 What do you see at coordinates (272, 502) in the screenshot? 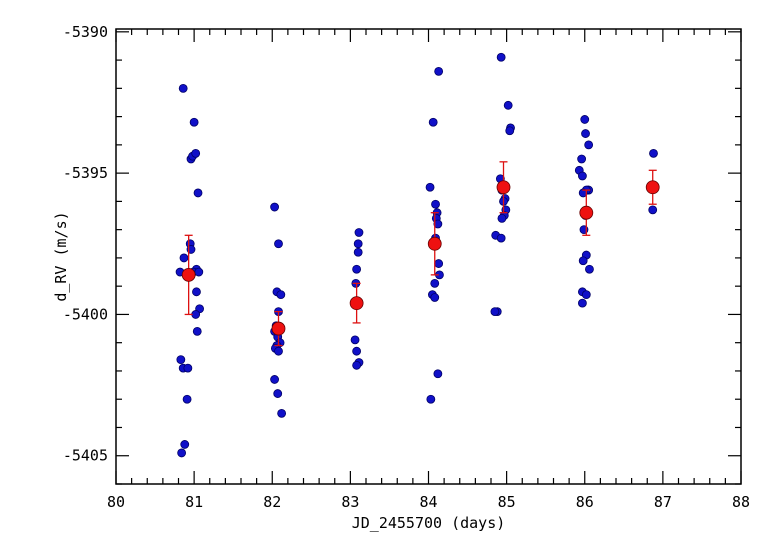
I see `x-tick-label: 82` at bounding box center [272, 502].